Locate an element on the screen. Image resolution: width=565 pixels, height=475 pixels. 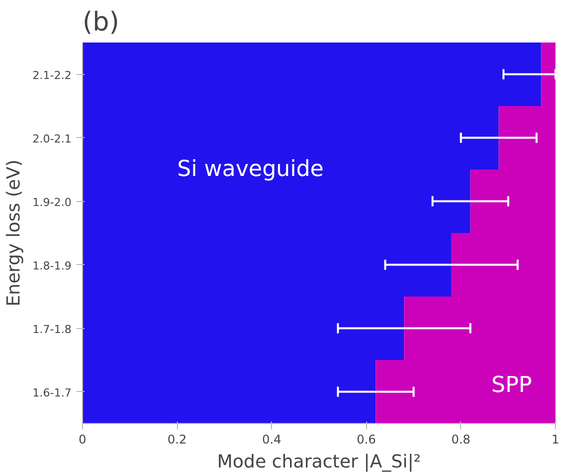
x-tick-label: 0.2 is located at coordinates (177, 439).